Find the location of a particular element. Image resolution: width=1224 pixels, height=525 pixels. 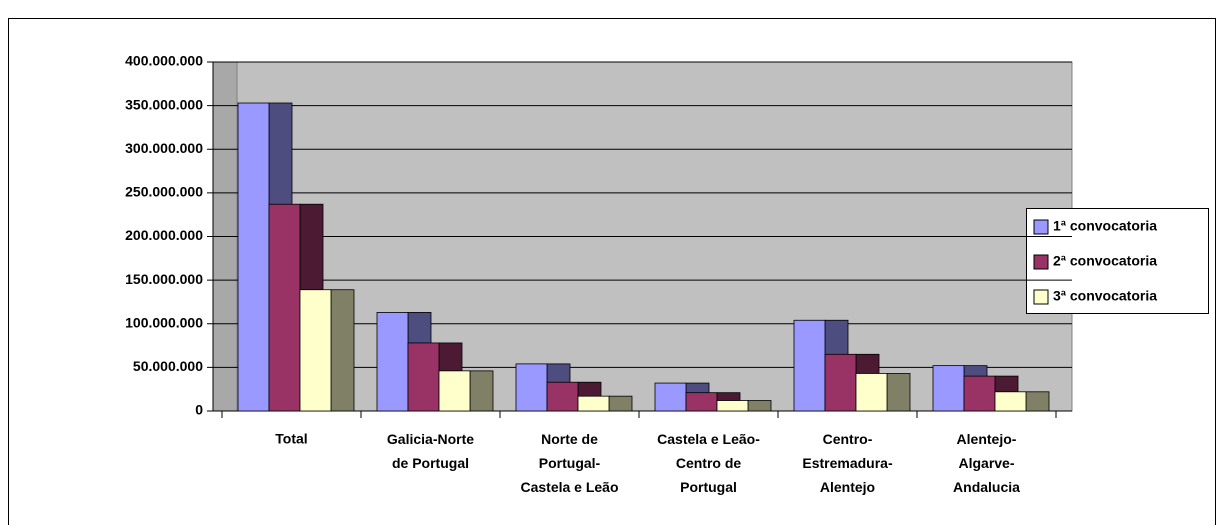

y-tick-label: 100.000.000 is located at coordinates (164, 322).